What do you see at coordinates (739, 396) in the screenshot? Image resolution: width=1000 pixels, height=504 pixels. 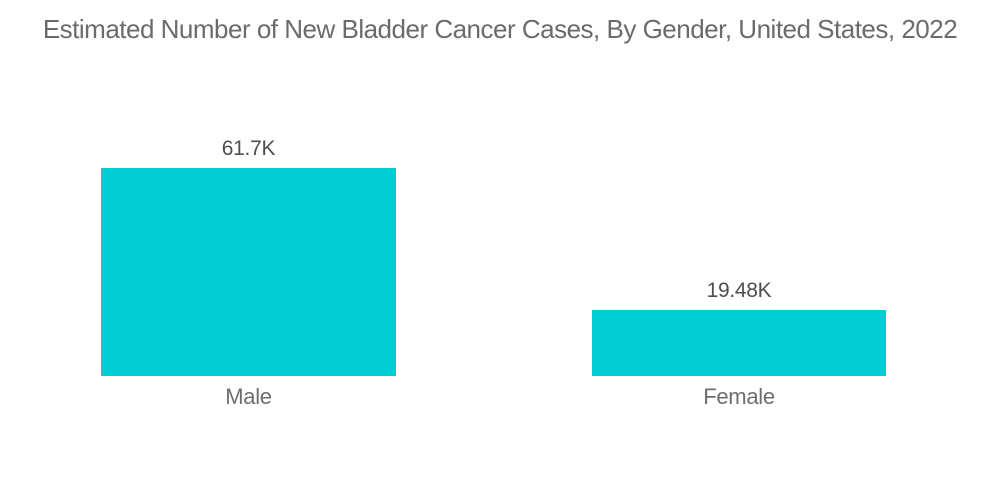 I see `category-label: Female` at bounding box center [739, 396].